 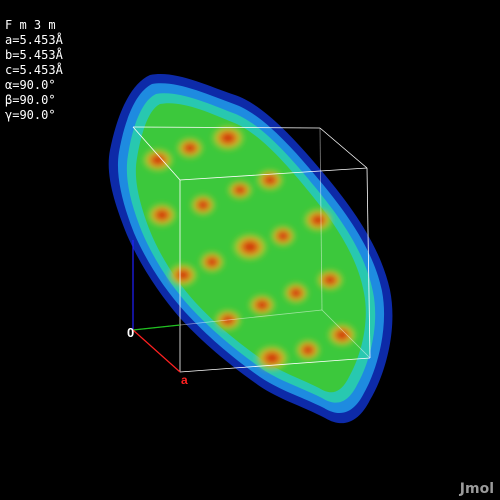 I want to click on origin-label: 0, so click(x=130, y=332).